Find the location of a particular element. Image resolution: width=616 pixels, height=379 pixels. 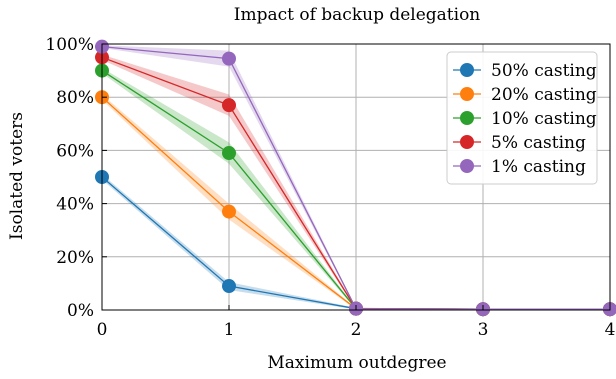

x-tick-label: 3 is located at coordinates (483, 330).